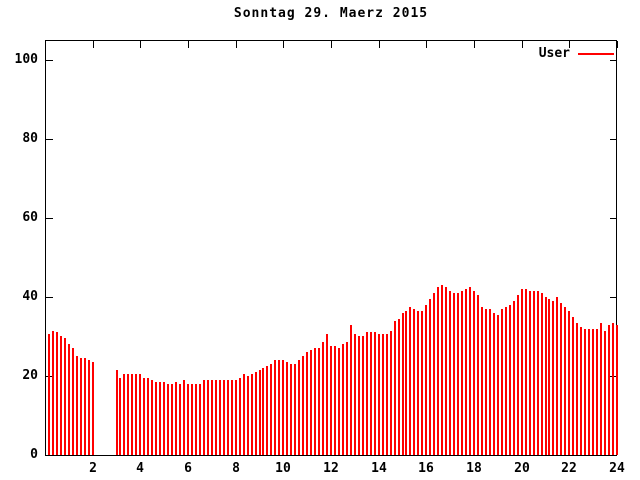 The image size is (640, 480). What do you see at coordinates (93, 468) in the screenshot?
I see `x-tick-label: 2` at bounding box center [93, 468].